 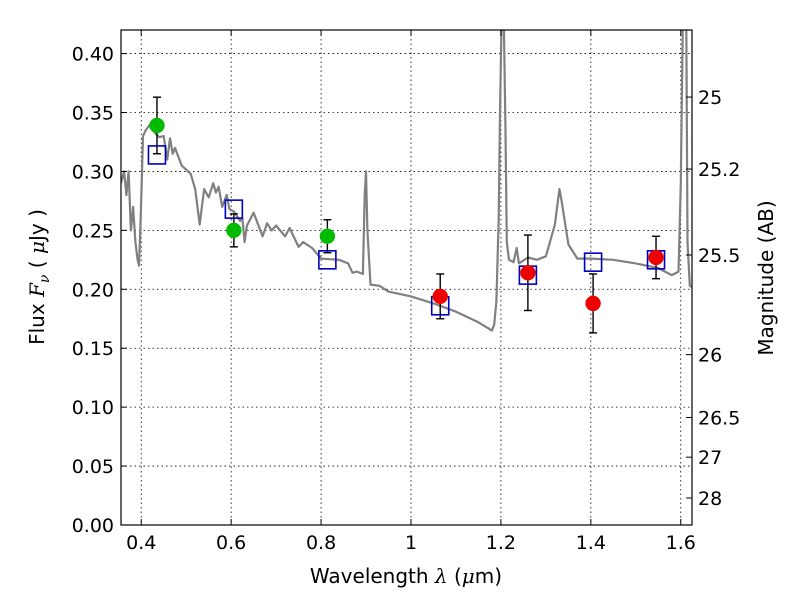 What do you see at coordinates (406, 576) in the screenshot?
I see `x-axis-title: Wavelength λ (μm)` at bounding box center [406, 576].